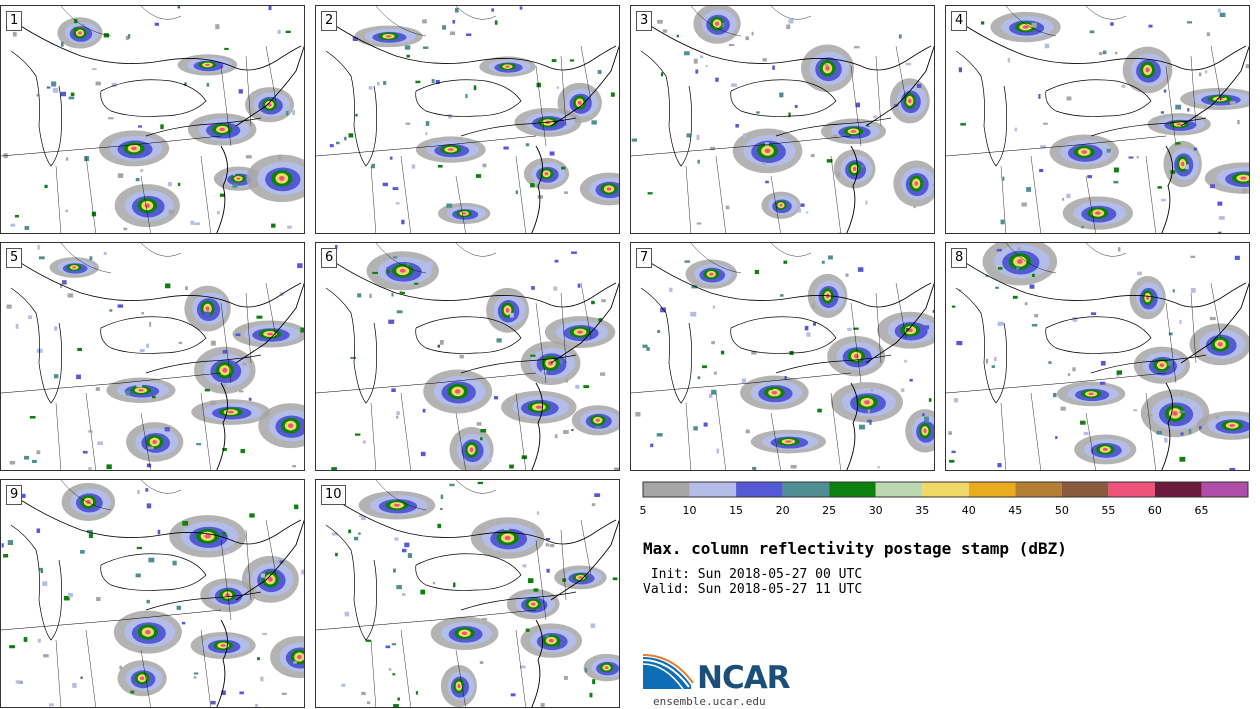 Image resolution: width=1260 pixels, height=709 pixels. I want to click on colorbar-tick-label: 5, so click(643, 510).